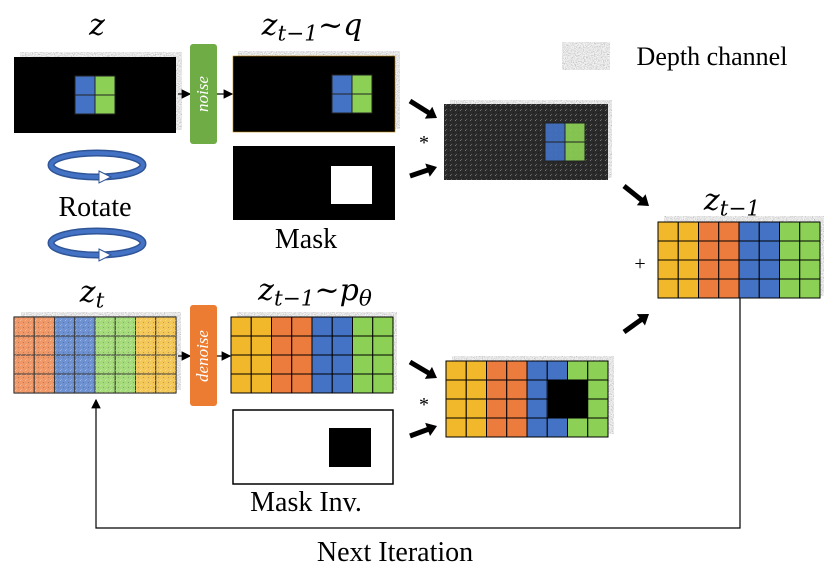  Describe the element at coordinates (731, 202) in the screenshot. I see `label-z-out: zt−1` at that location.